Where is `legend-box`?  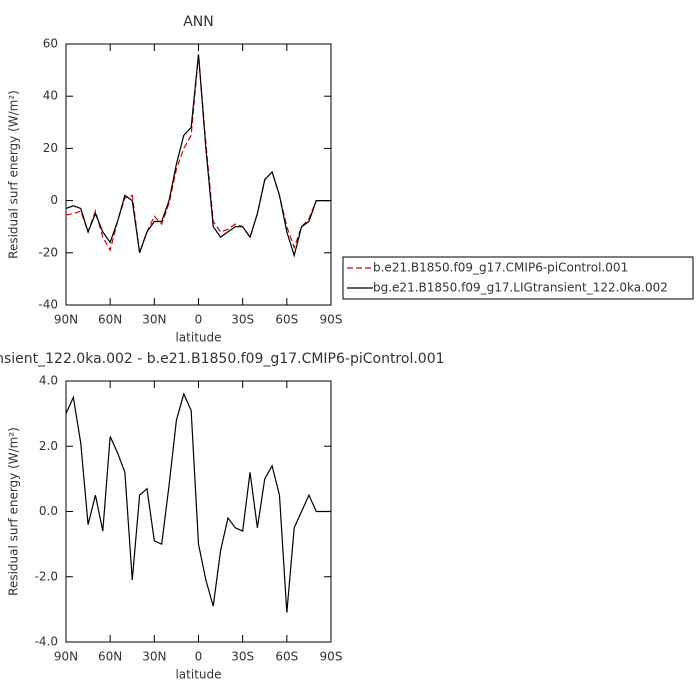 legend-box is located at coordinates (518, 278).